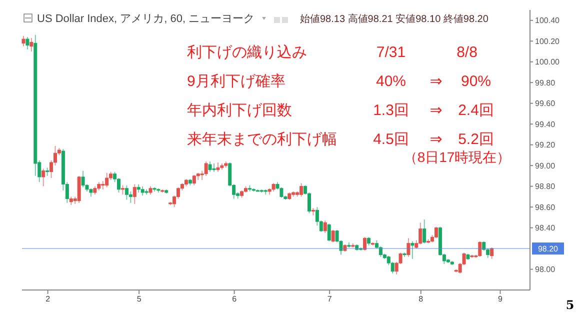 Image resolution: width=578 pixels, height=320 pixels. What do you see at coordinates (501, 299) in the screenshot?
I see `x-tick-label: 9` at bounding box center [501, 299].